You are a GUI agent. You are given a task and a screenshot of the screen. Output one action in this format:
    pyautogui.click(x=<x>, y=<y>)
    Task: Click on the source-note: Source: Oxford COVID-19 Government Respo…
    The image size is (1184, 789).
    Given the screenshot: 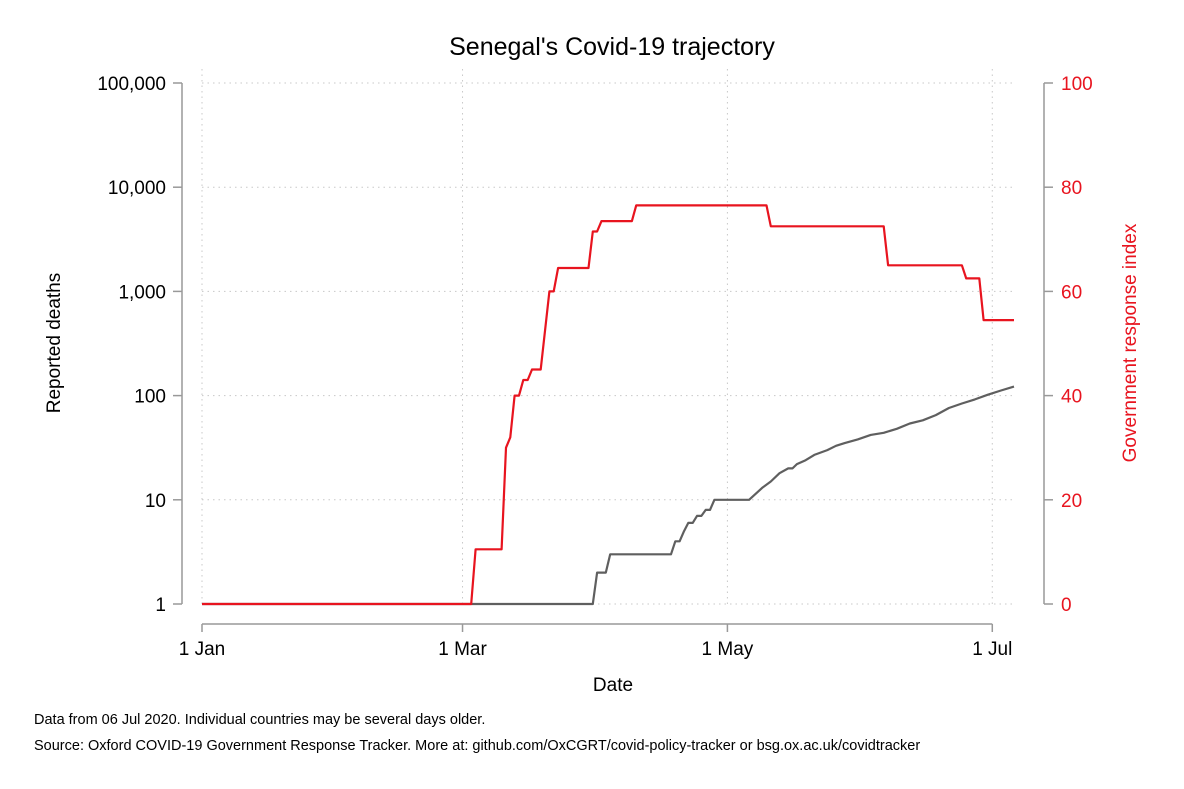 What is the action you would take?
    pyautogui.click(x=477, y=746)
    